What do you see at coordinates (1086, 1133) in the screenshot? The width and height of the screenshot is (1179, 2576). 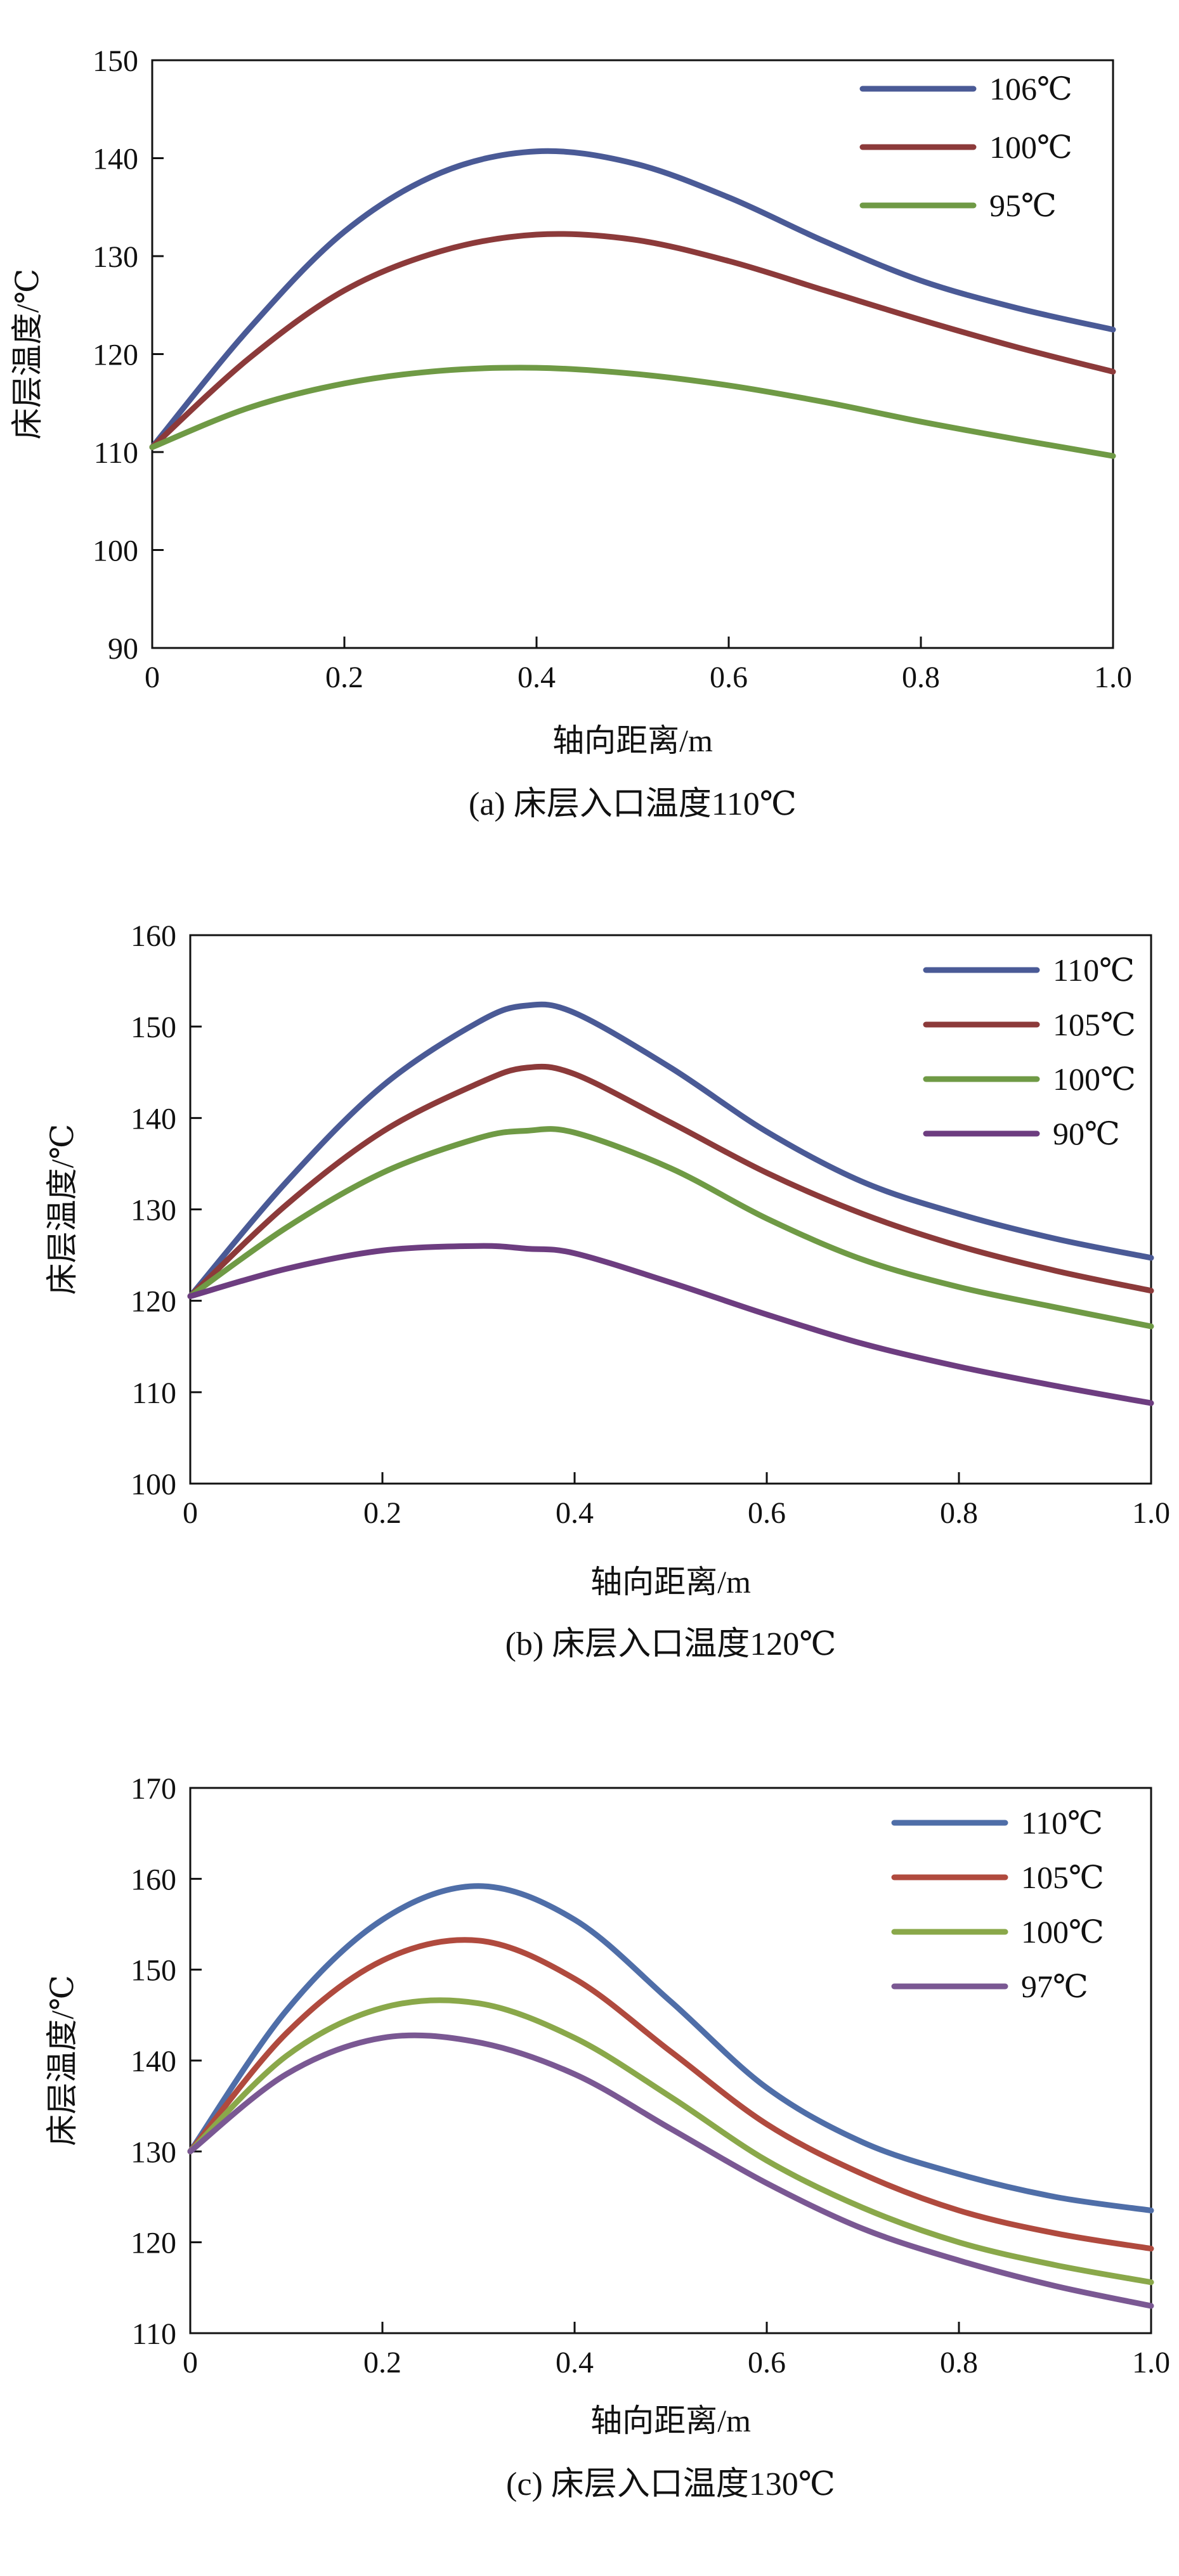 I see `legend-label: 90℃` at bounding box center [1086, 1133].